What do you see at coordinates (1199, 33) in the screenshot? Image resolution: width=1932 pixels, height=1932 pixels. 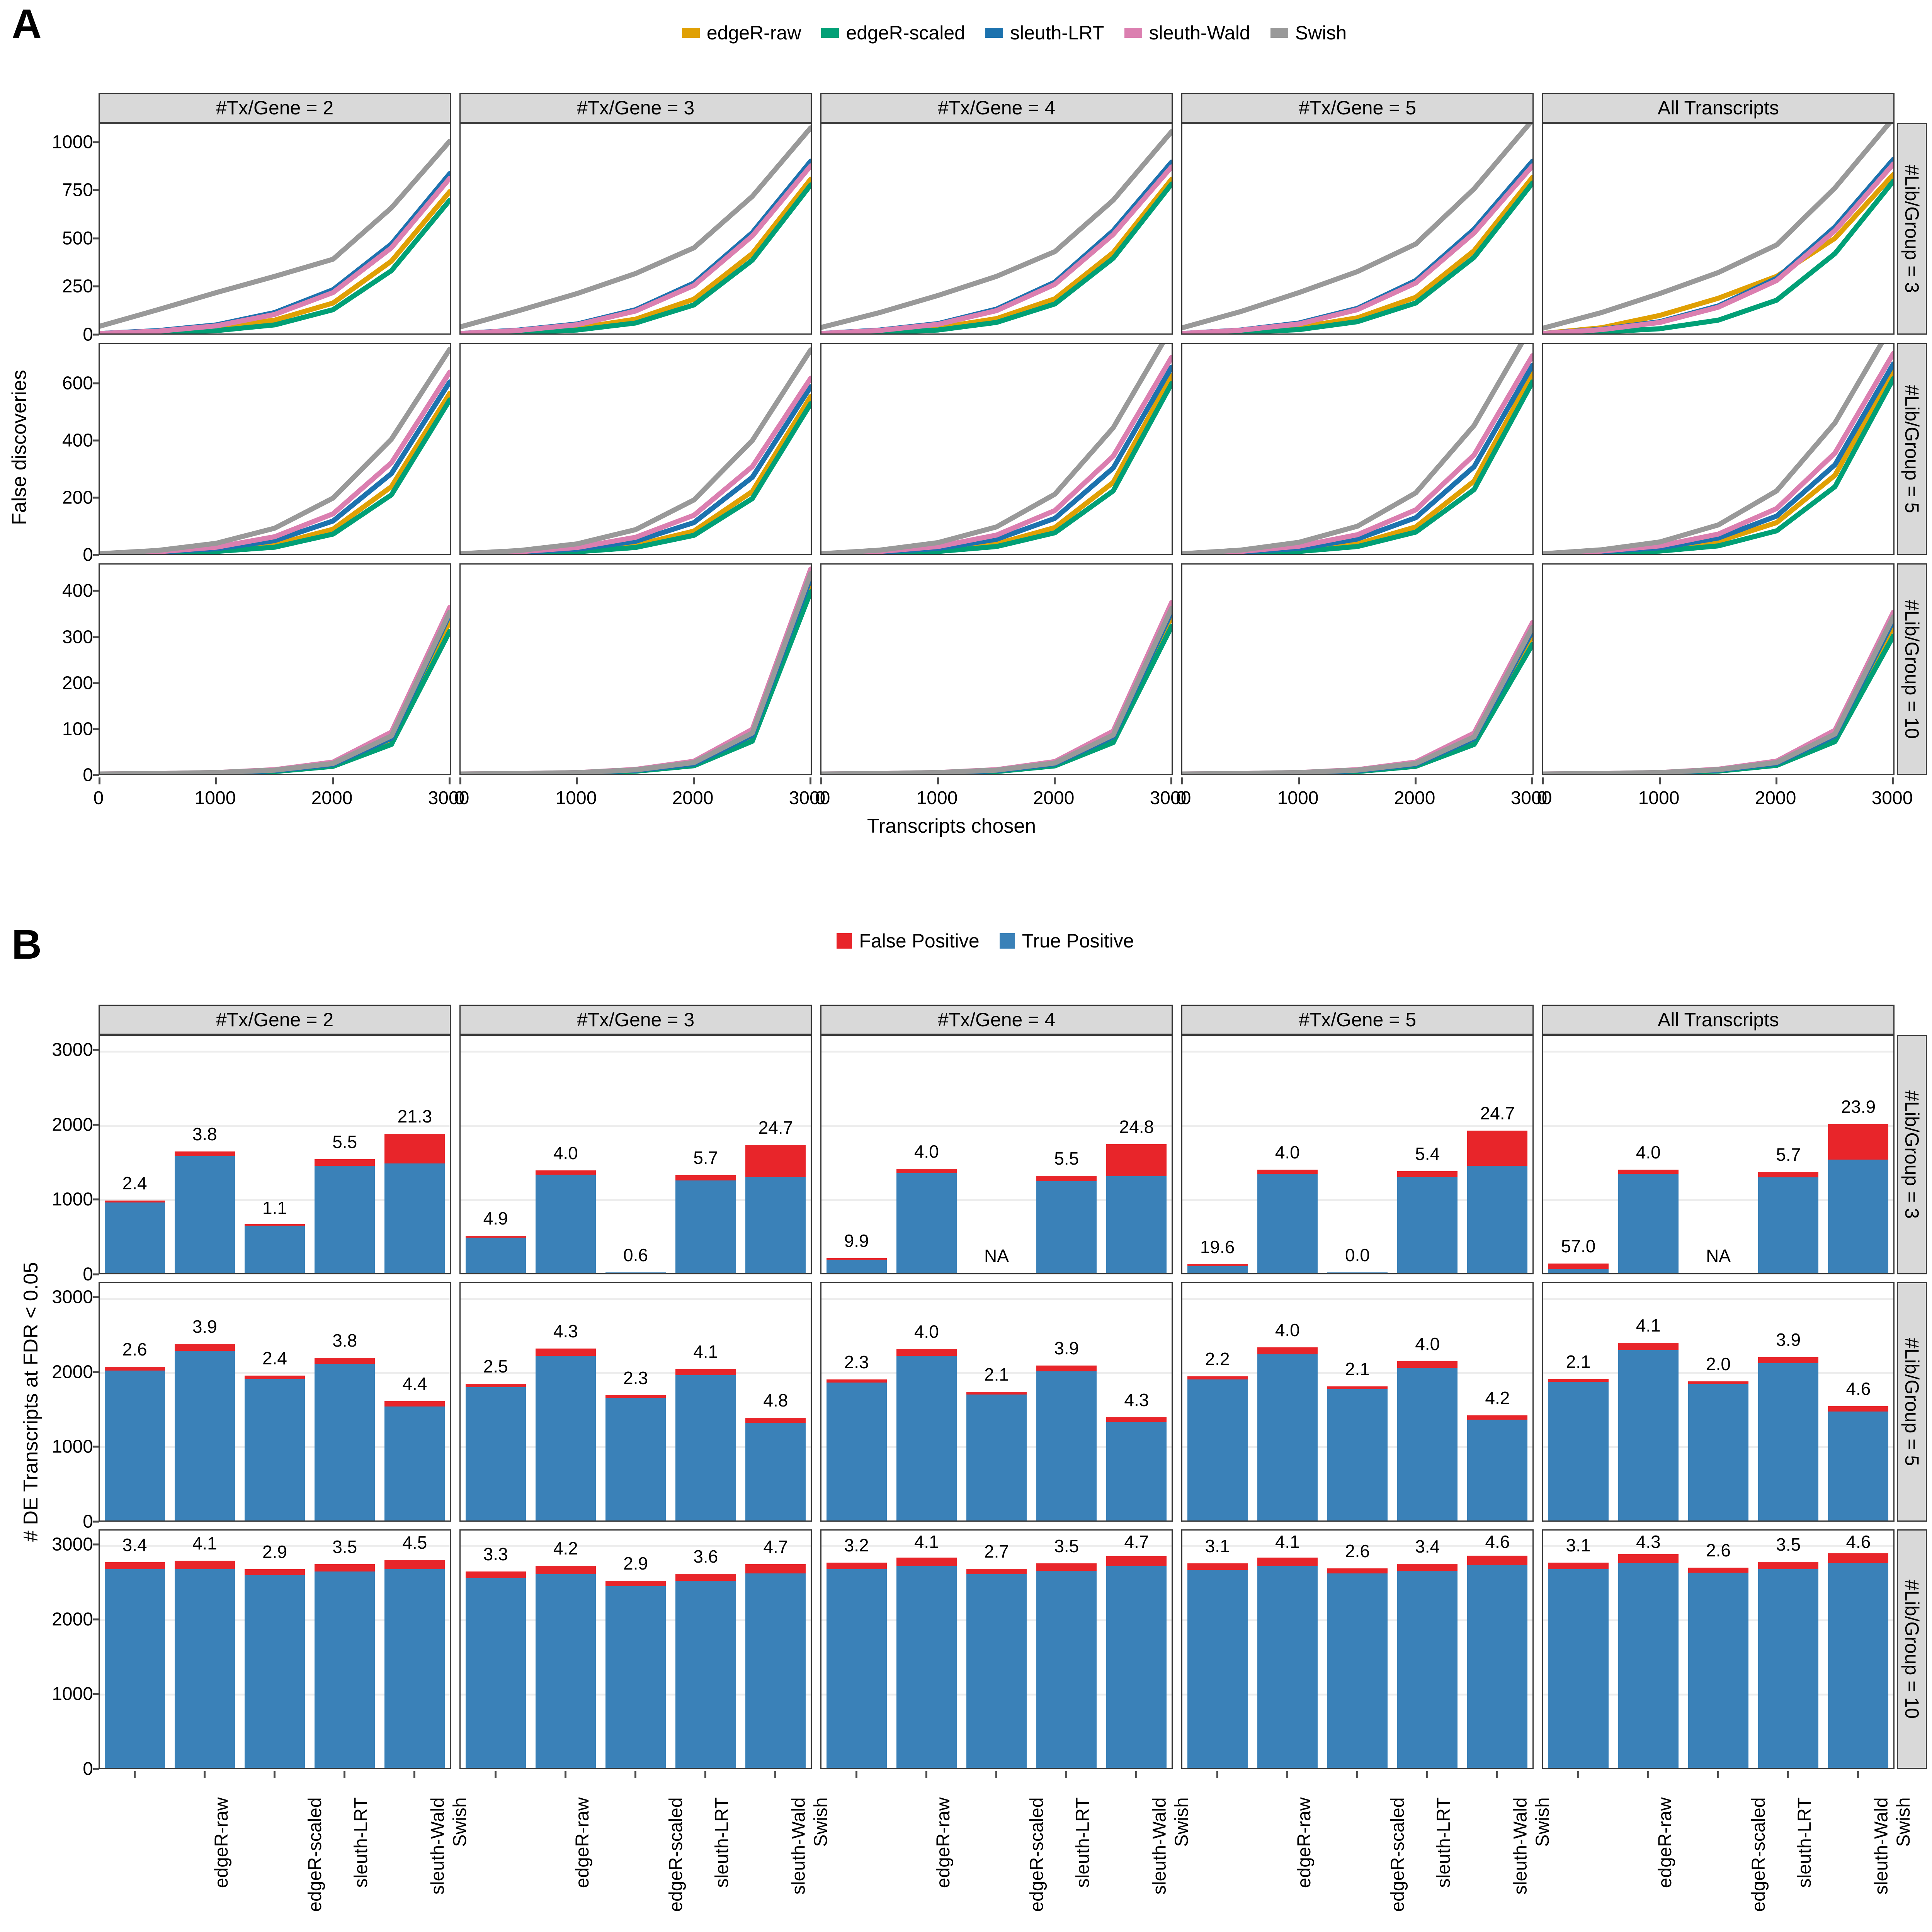 I see `legend-a-label-3: sleuth-Wald` at bounding box center [1199, 33].